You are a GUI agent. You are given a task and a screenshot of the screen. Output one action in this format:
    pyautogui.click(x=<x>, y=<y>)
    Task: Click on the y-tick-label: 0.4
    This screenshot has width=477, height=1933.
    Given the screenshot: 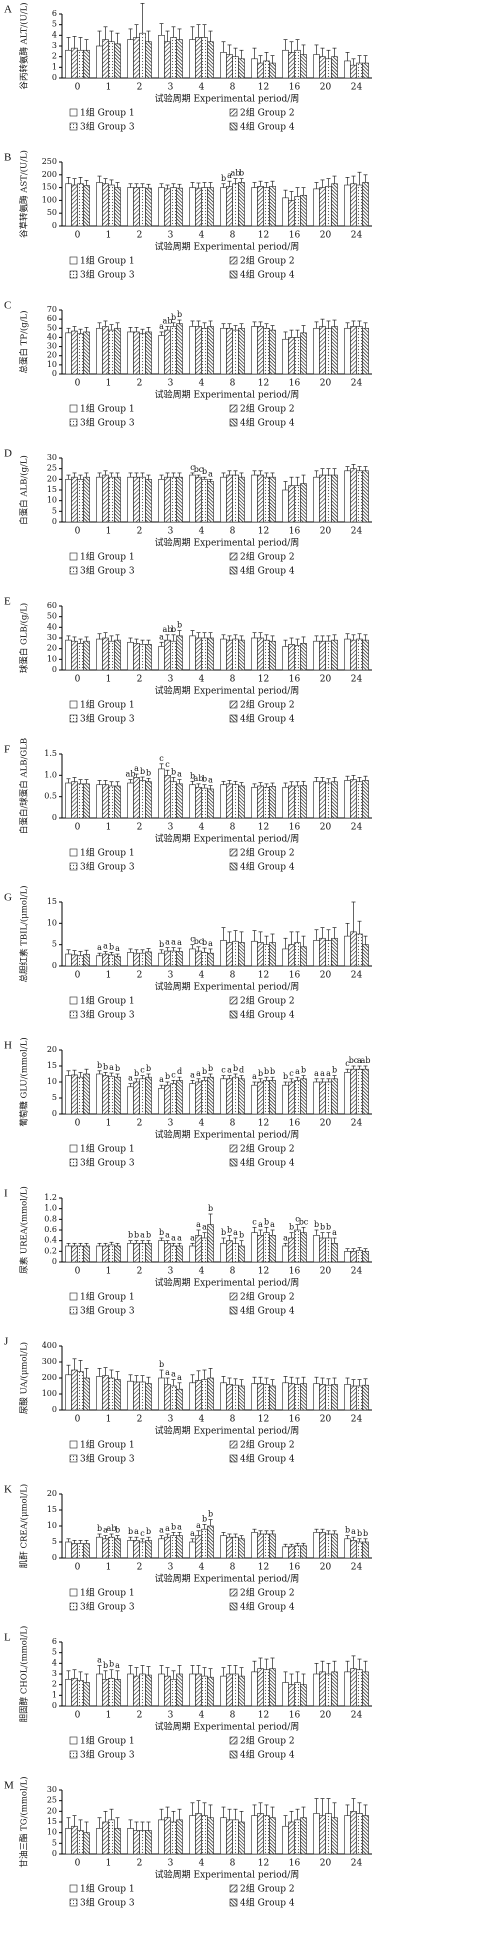 What is the action you would take?
    pyautogui.click(x=50, y=1240)
    